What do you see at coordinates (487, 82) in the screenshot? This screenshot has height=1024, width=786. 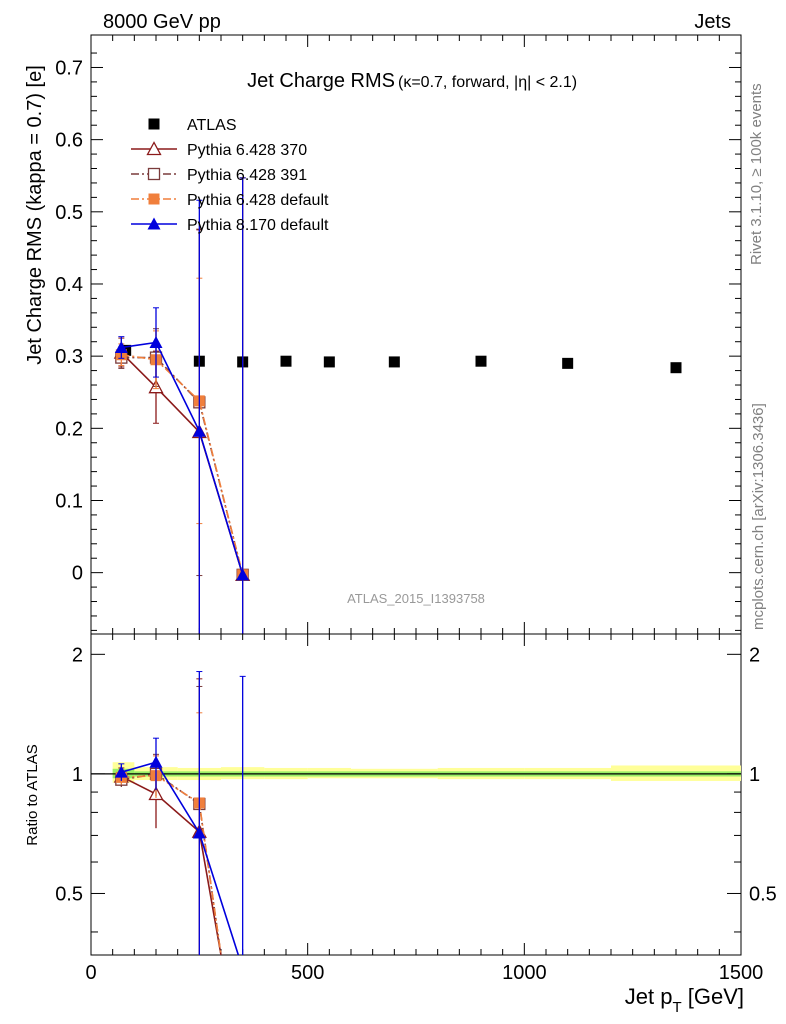 I see `chart-subtitle: (κ=0.7, forward, |η| < 2.1)` at bounding box center [487, 82].